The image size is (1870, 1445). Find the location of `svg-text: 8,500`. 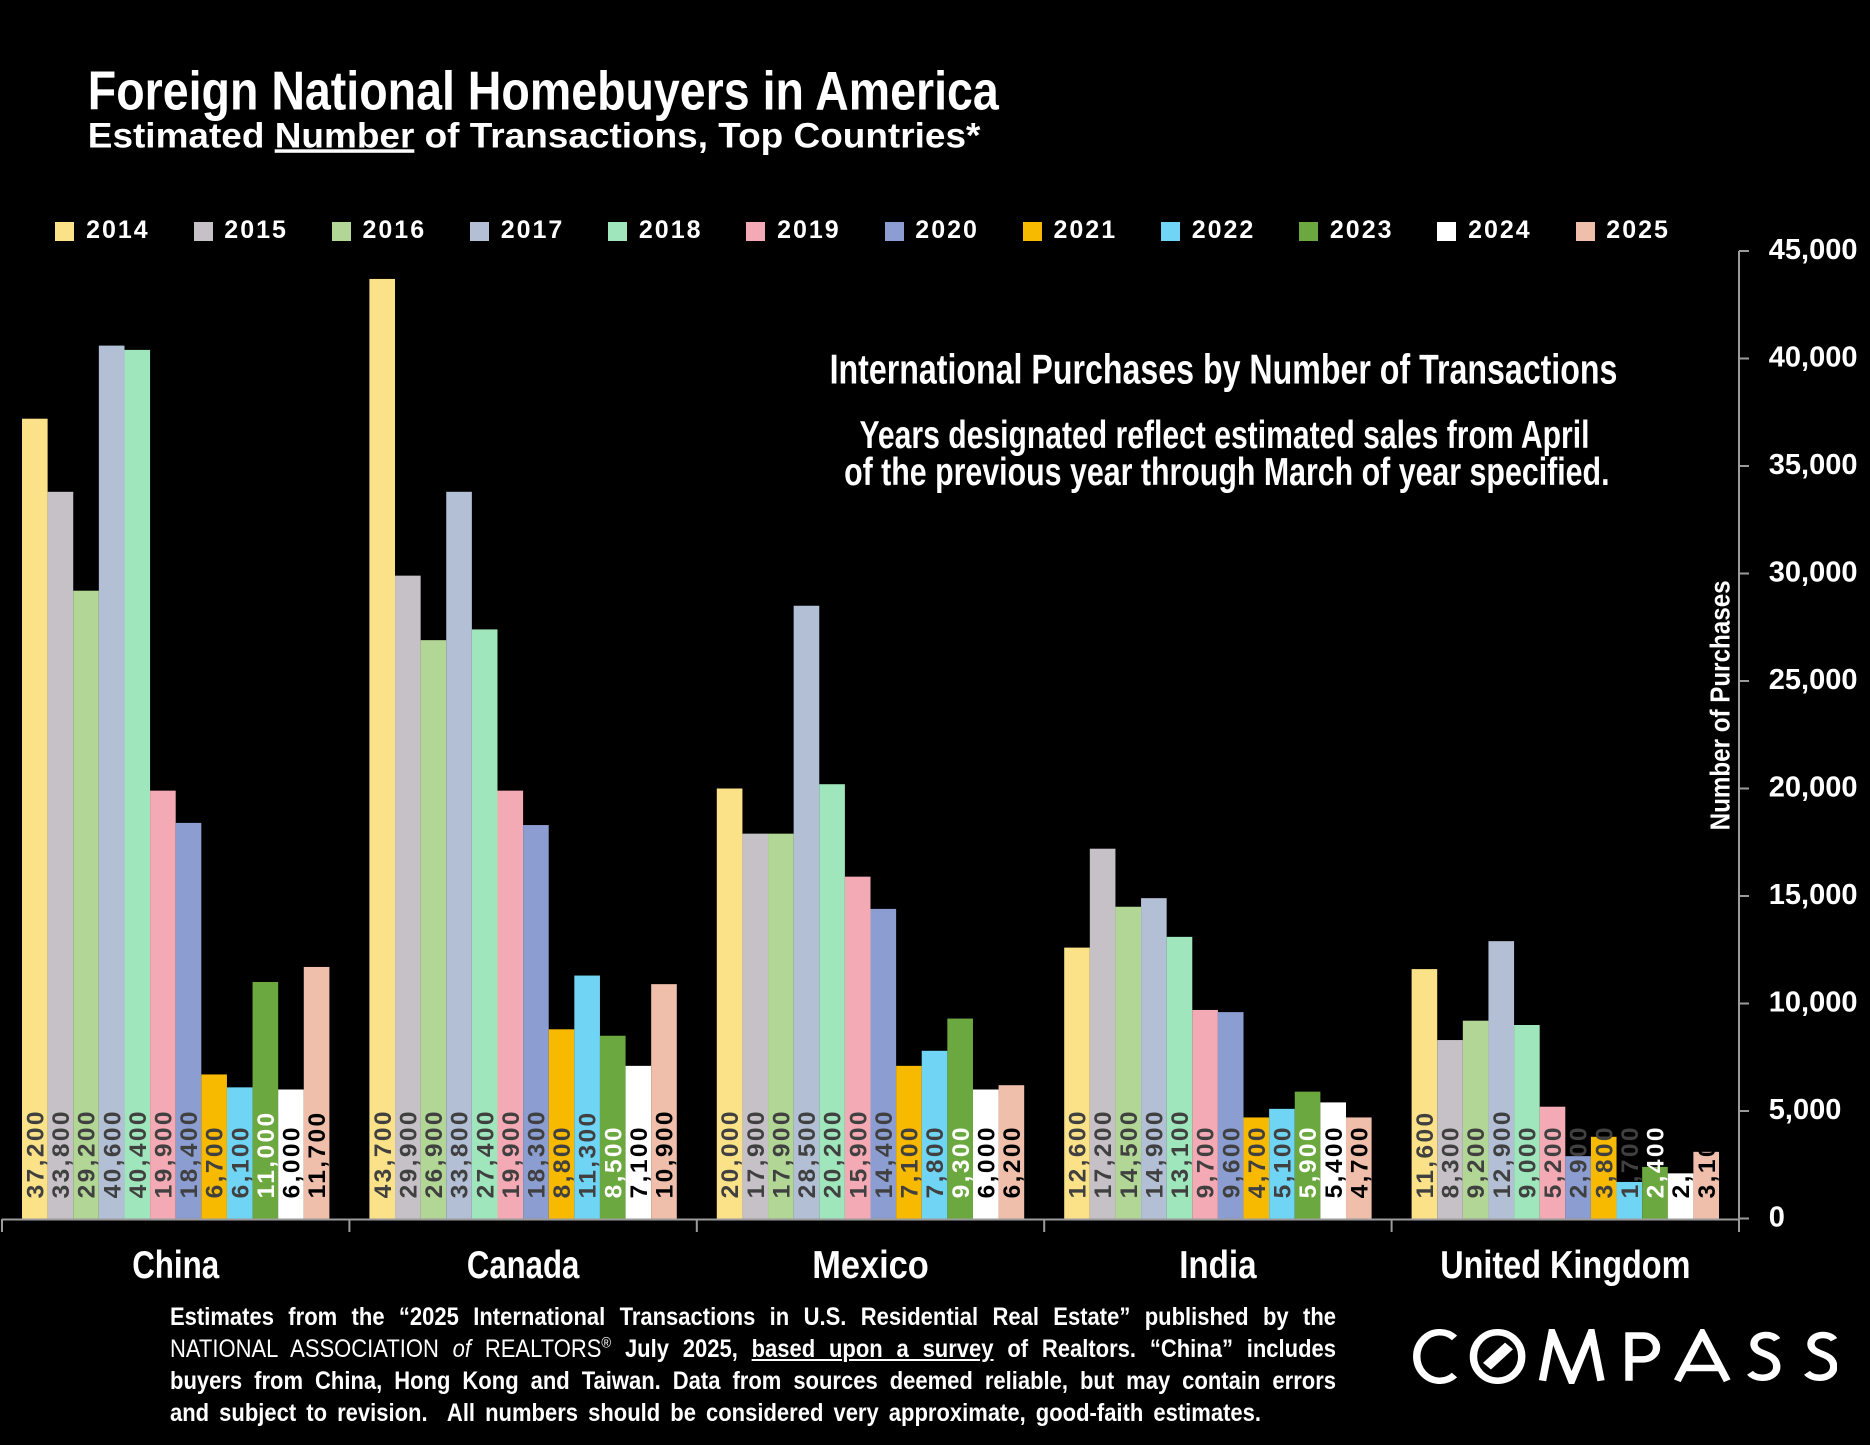

svg-text: 8,500 is located at coordinates (613, 1161).